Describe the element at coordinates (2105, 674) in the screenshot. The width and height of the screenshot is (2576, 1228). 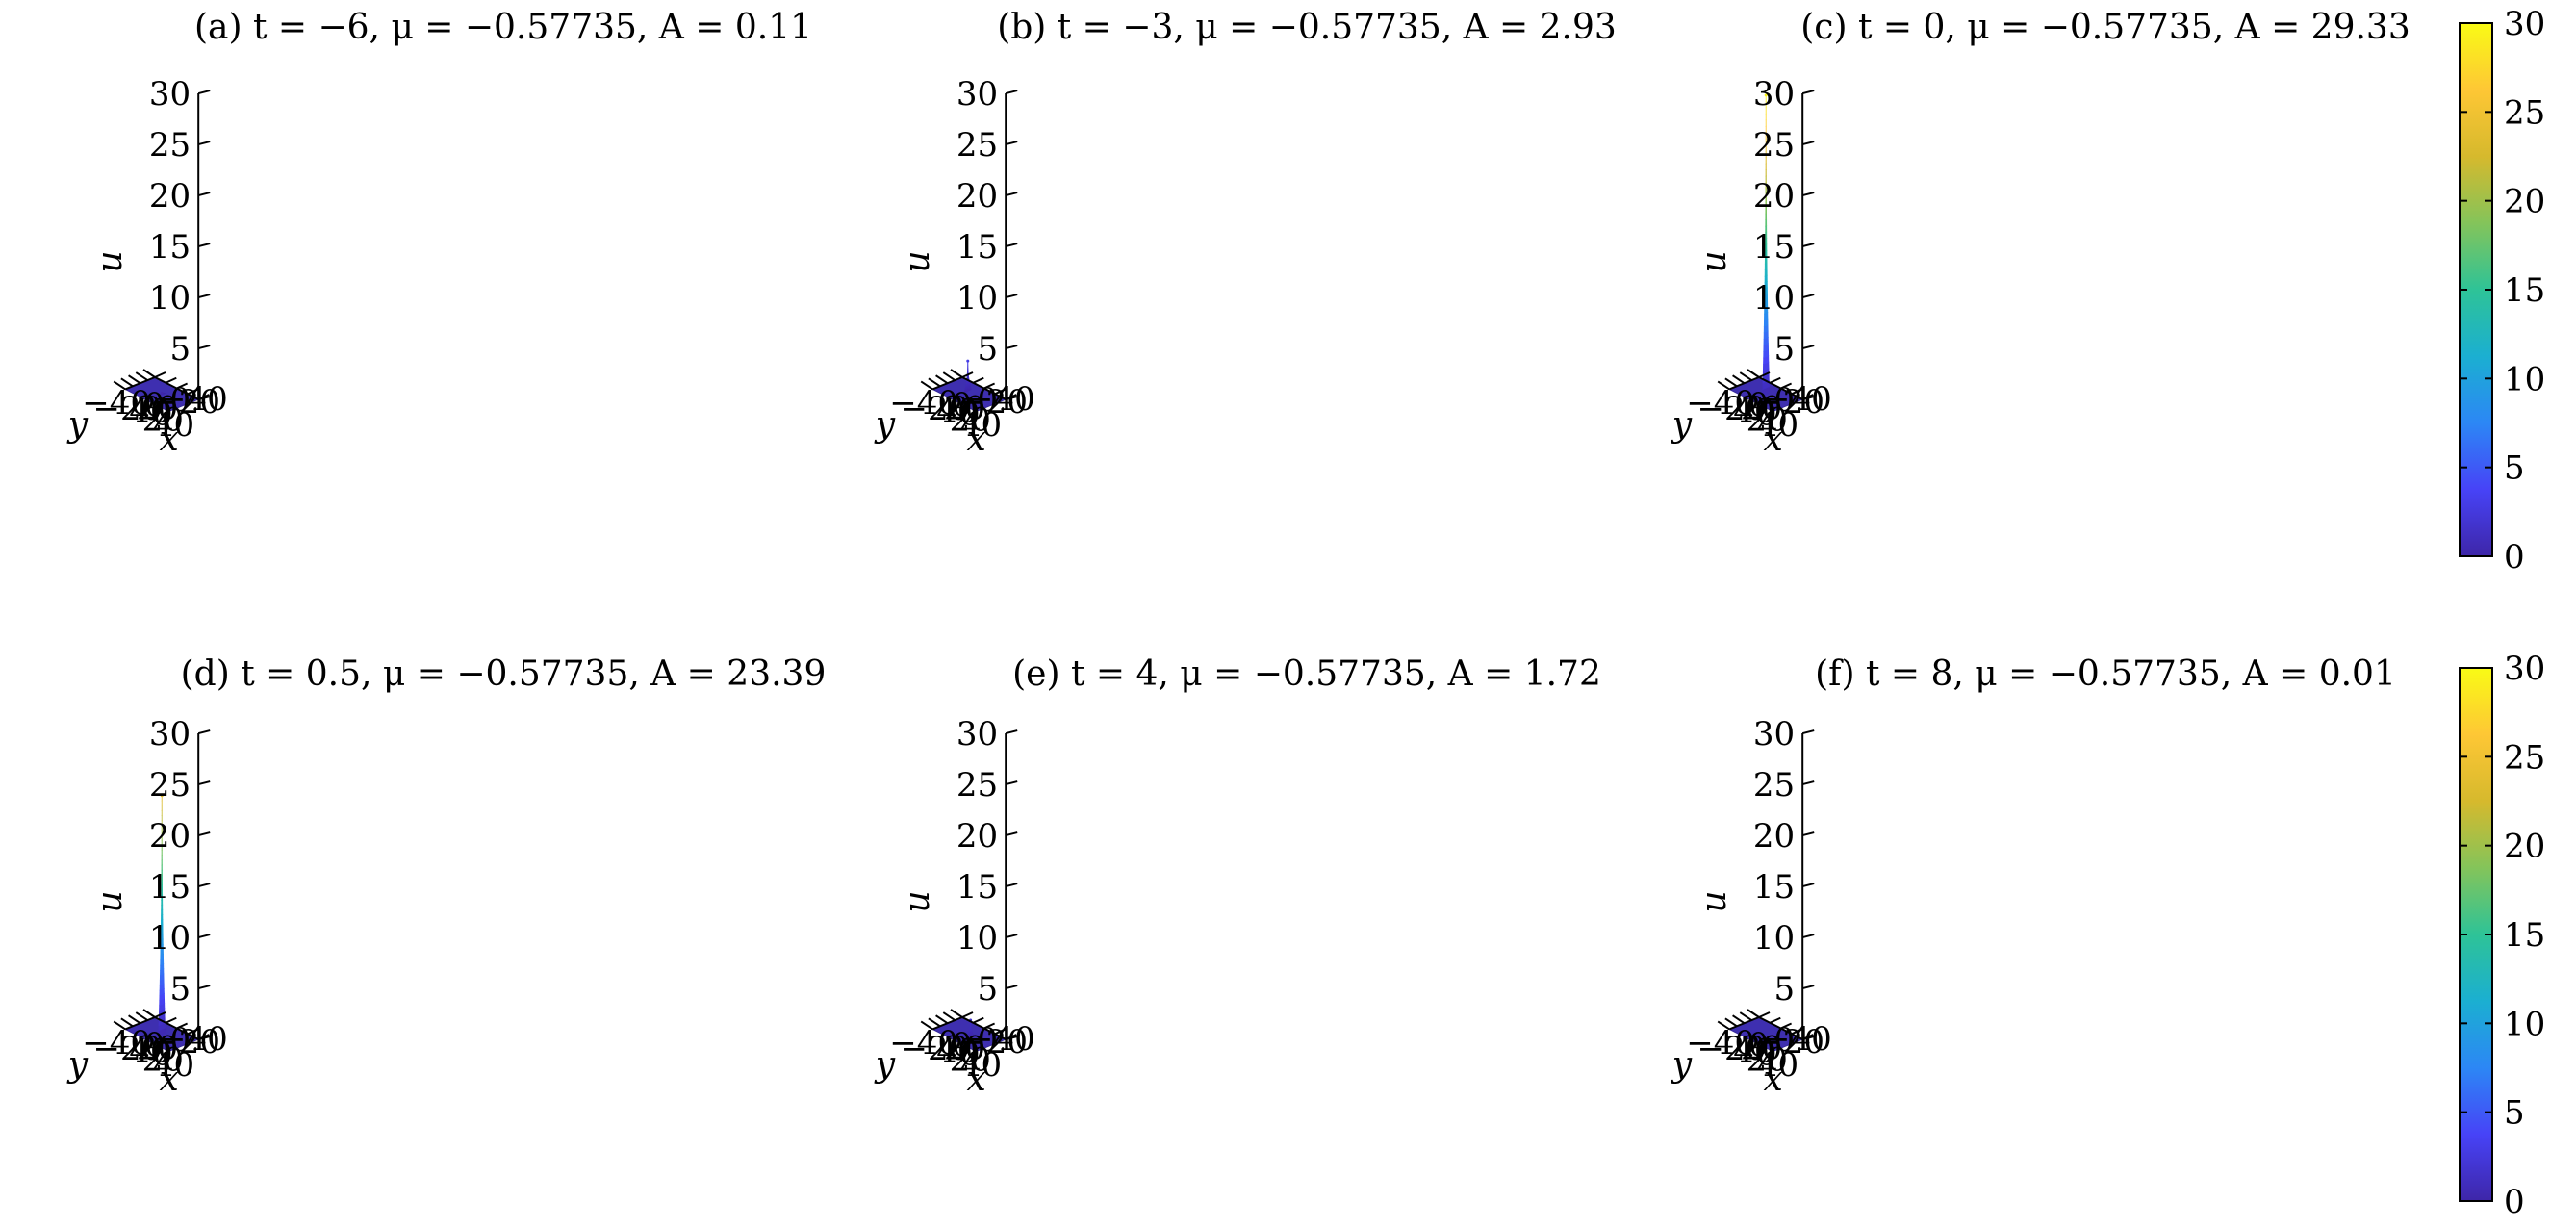
I see `panel-title: (f) t = 8, μ = −0.57735, A = 0.01` at that location.